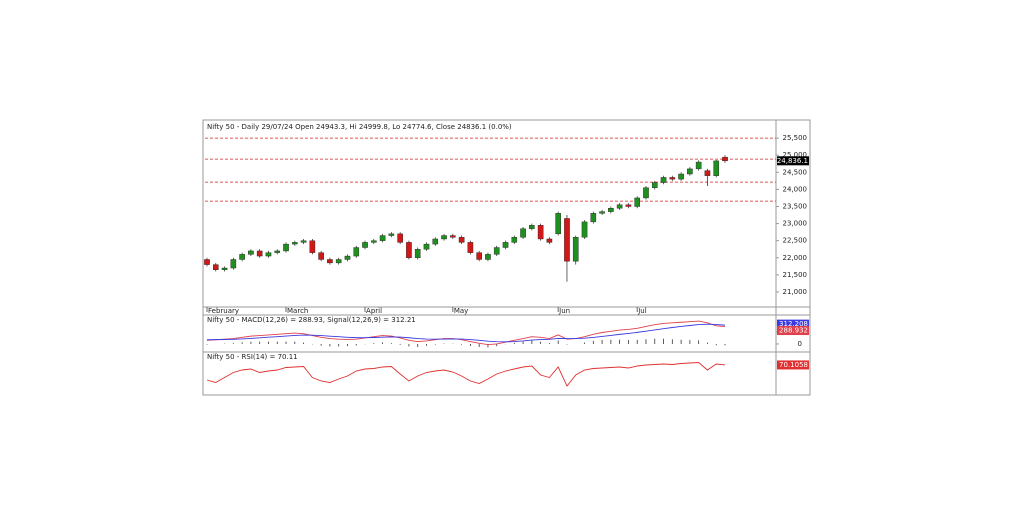  What do you see at coordinates (795, 292) in the screenshot?
I see `y-tick-label: 21,000` at bounding box center [795, 292].